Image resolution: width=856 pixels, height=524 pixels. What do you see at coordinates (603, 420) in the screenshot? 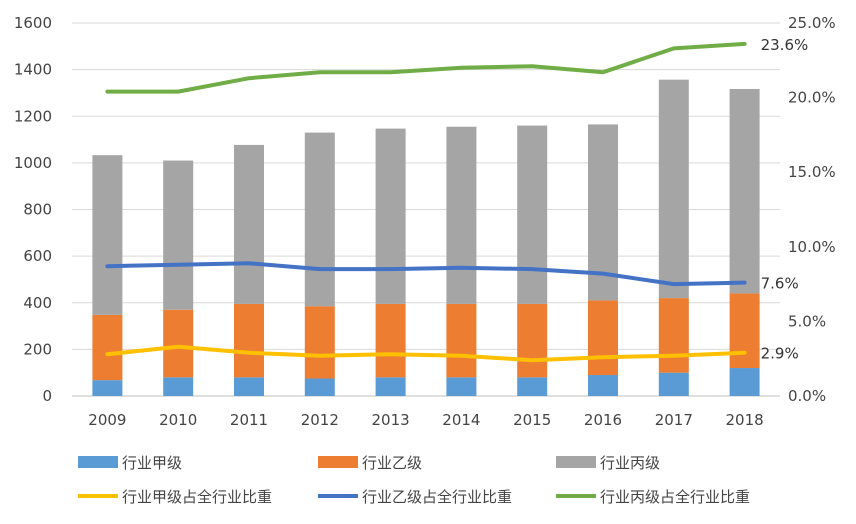
I see `x-tick-label: 2016` at bounding box center [603, 420].